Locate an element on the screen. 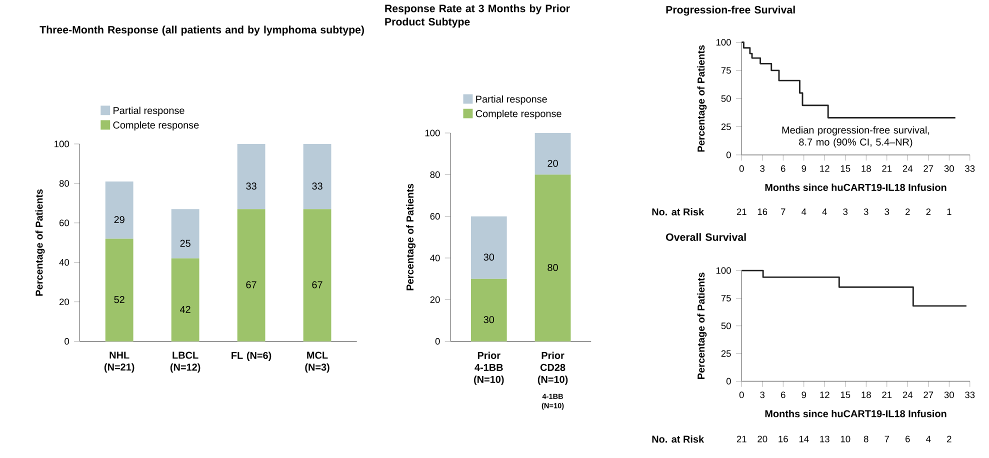 Image resolution: width=989 pixels, height=458 pixels. x-tick-label: MCL (N=3) is located at coordinates (317, 362).